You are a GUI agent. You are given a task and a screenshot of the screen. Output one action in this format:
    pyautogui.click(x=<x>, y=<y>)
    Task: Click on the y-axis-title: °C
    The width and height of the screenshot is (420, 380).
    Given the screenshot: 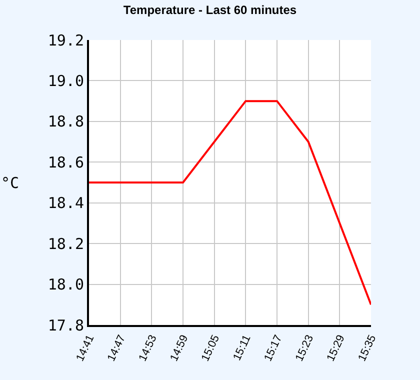 What is the action you would take?
    pyautogui.click(x=10, y=183)
    